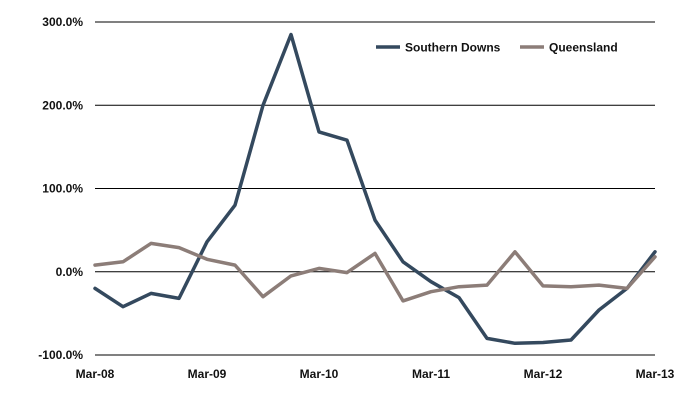 The image size is (700, 400). Describe the element at coordinates (95, 374) in the screenshot. I see `x-tick-label: Mar-08` at that location.